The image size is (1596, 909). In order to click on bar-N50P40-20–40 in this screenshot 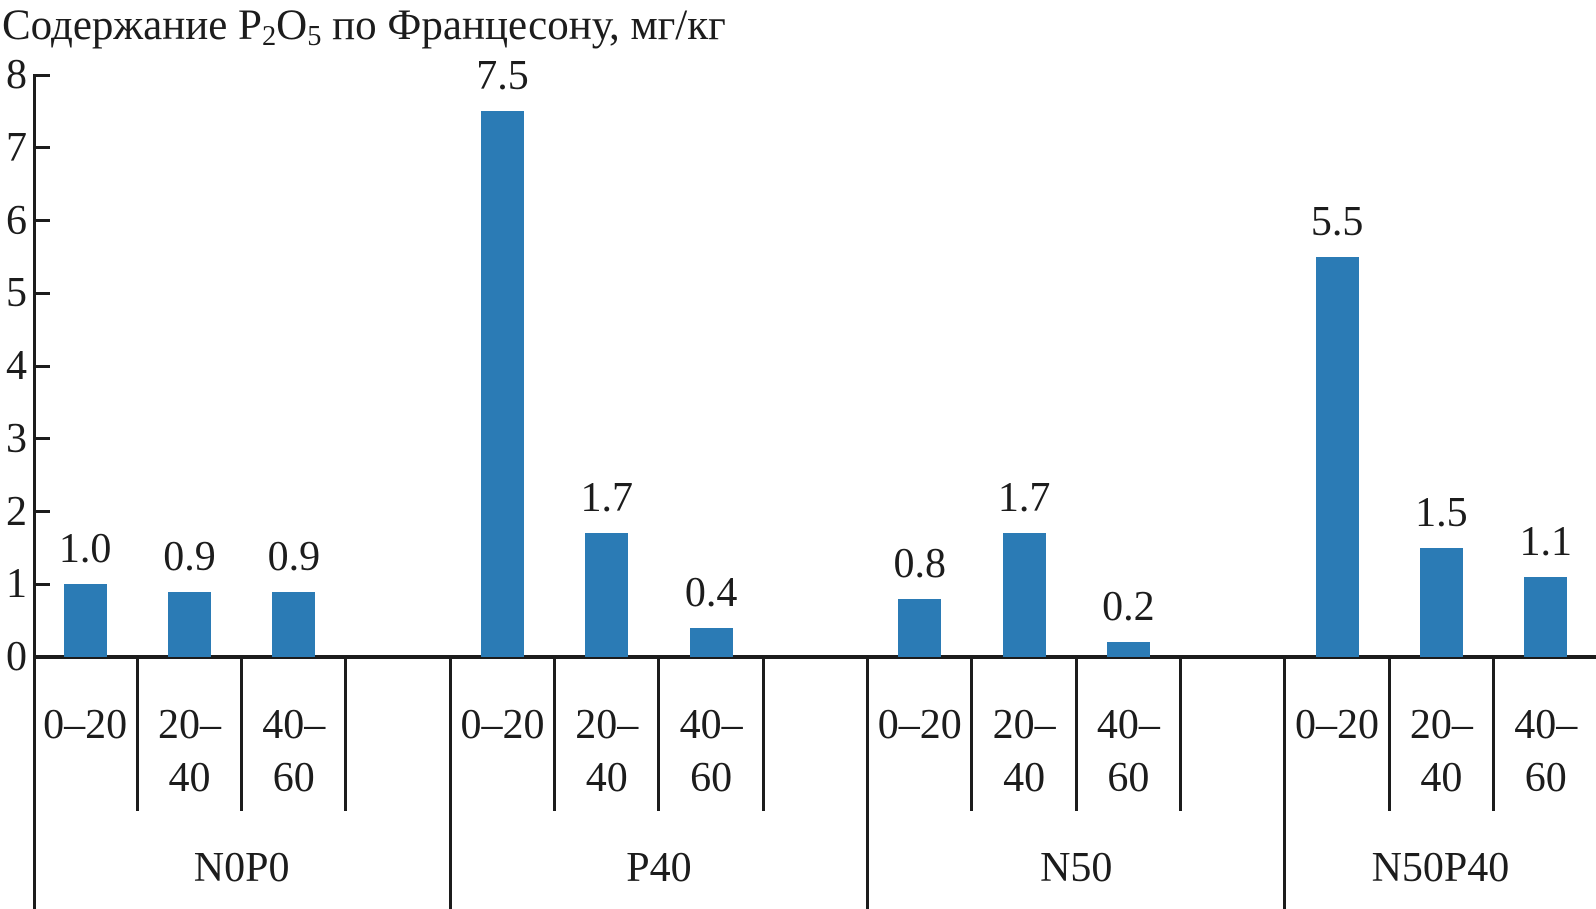, I will do `click(1441, 602)`.